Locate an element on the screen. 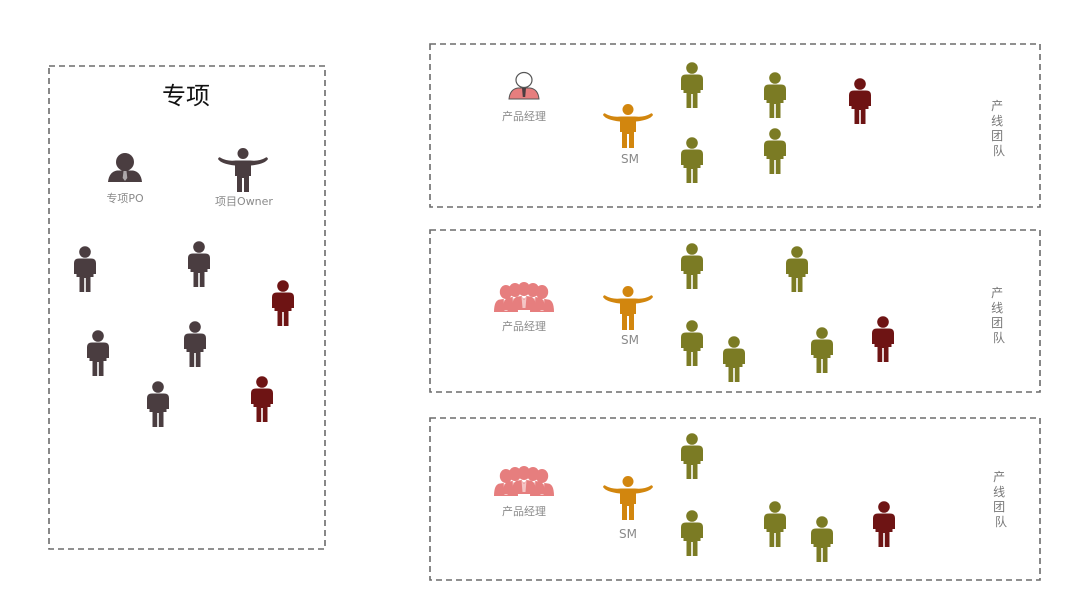  person-with-tie-icon is located at coordinates (125, 167).